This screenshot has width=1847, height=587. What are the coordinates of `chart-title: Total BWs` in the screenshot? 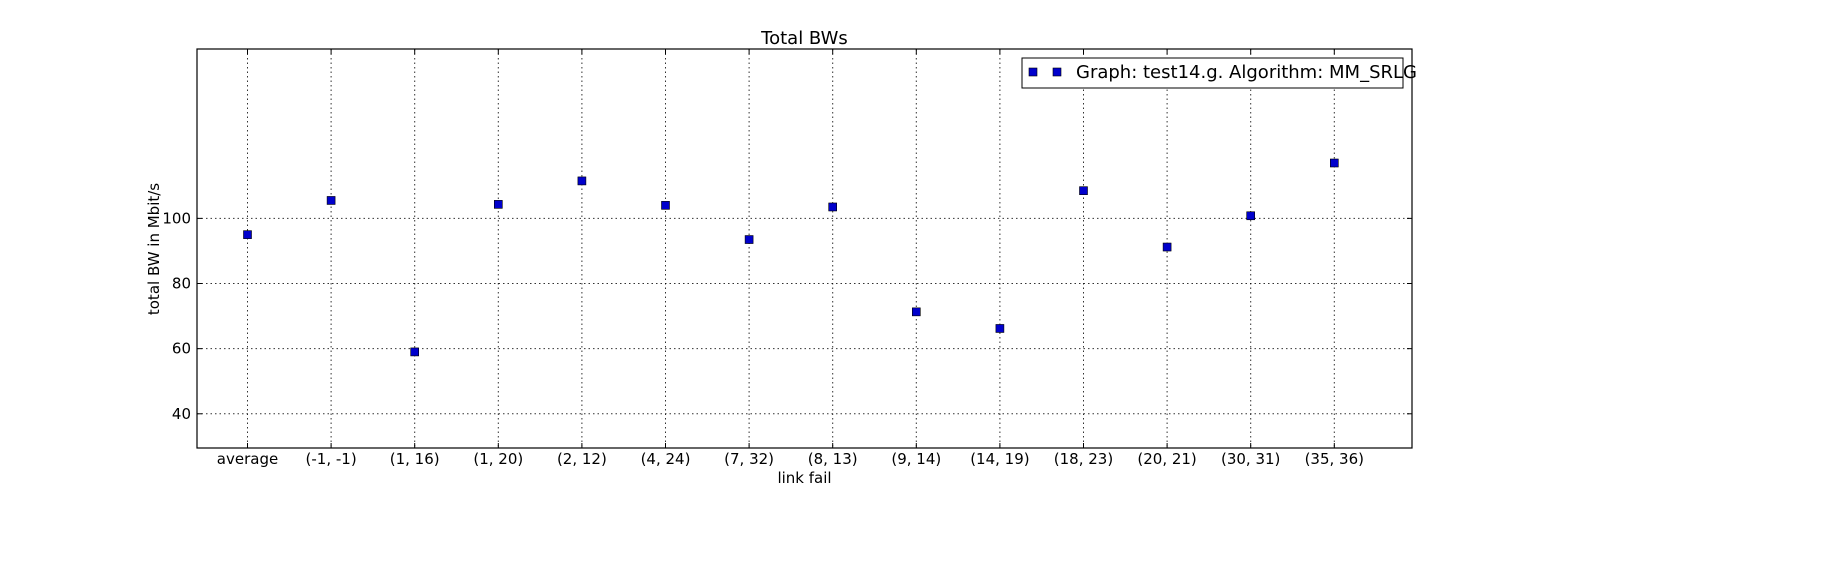 It's located at (804, 38).